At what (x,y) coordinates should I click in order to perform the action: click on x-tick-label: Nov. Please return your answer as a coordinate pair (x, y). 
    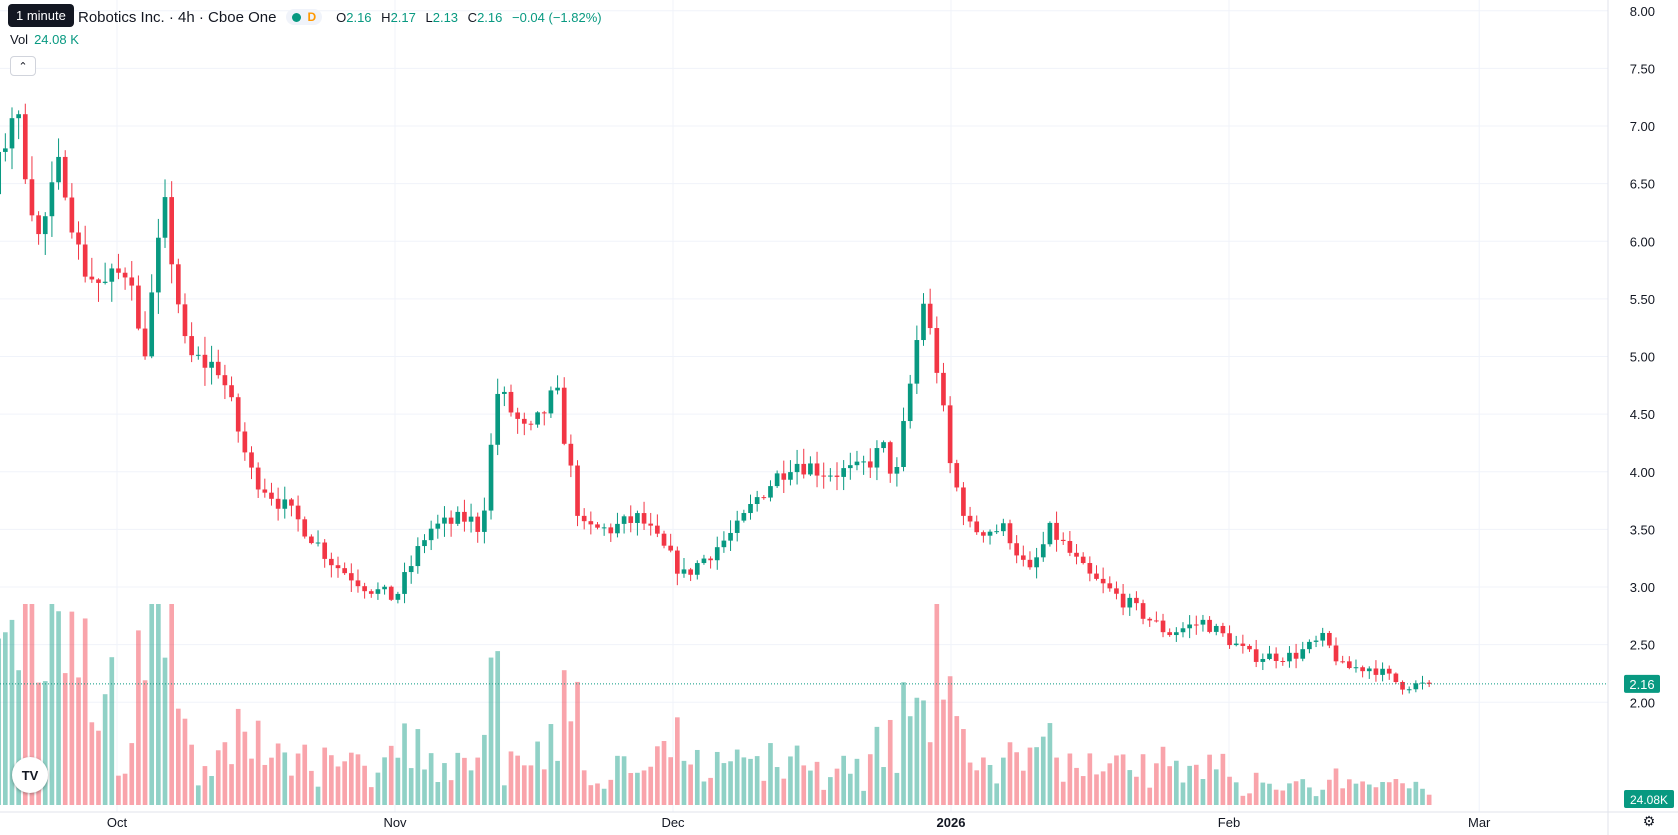
    Looking at the image, I should click on (395, 822).